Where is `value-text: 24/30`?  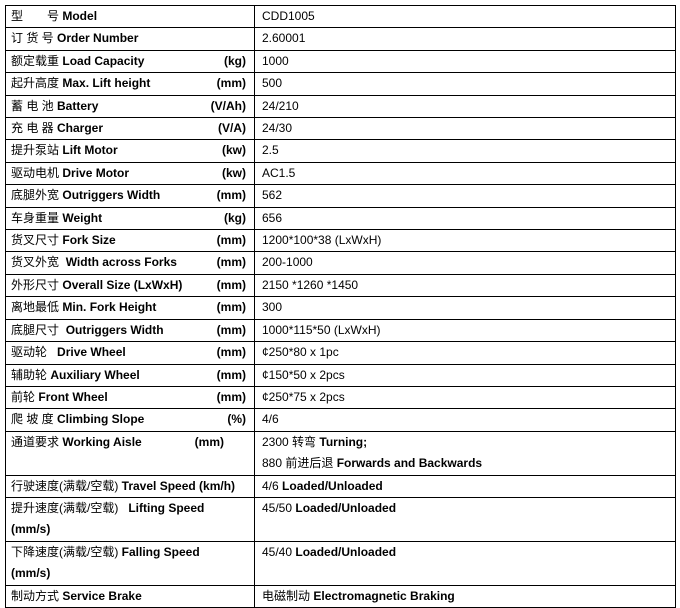 value-text: 24/30 is located at coordinates (277, 128).